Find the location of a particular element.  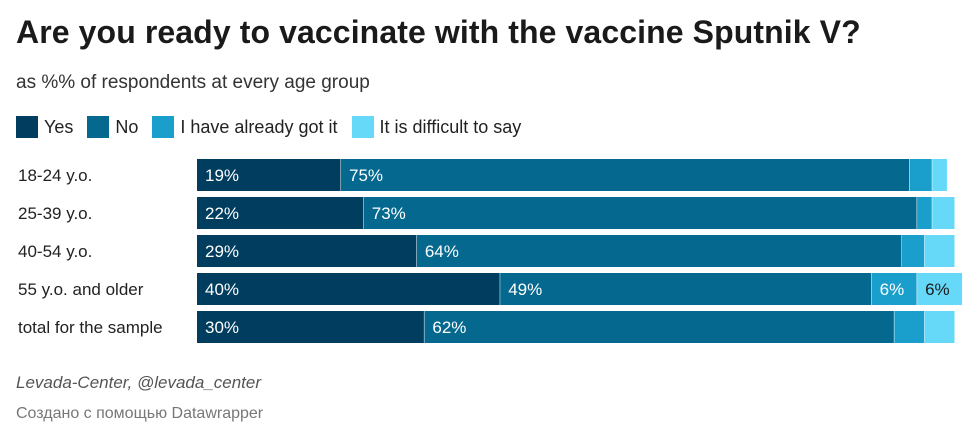

legend-label-yes: Yes is located at coordinates (59, 126).